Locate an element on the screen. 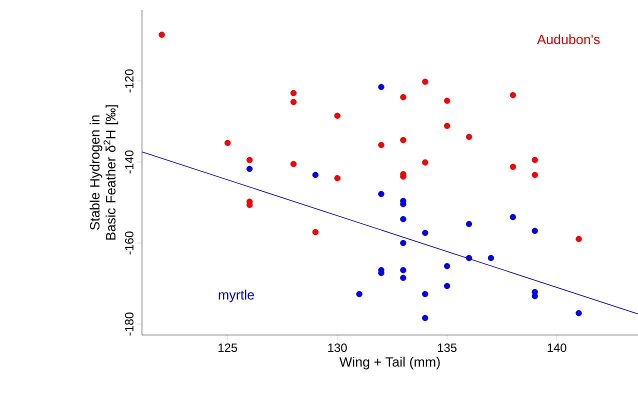 The image size is (638, 416). text: Audubon's is located at coordinates (568, 39).